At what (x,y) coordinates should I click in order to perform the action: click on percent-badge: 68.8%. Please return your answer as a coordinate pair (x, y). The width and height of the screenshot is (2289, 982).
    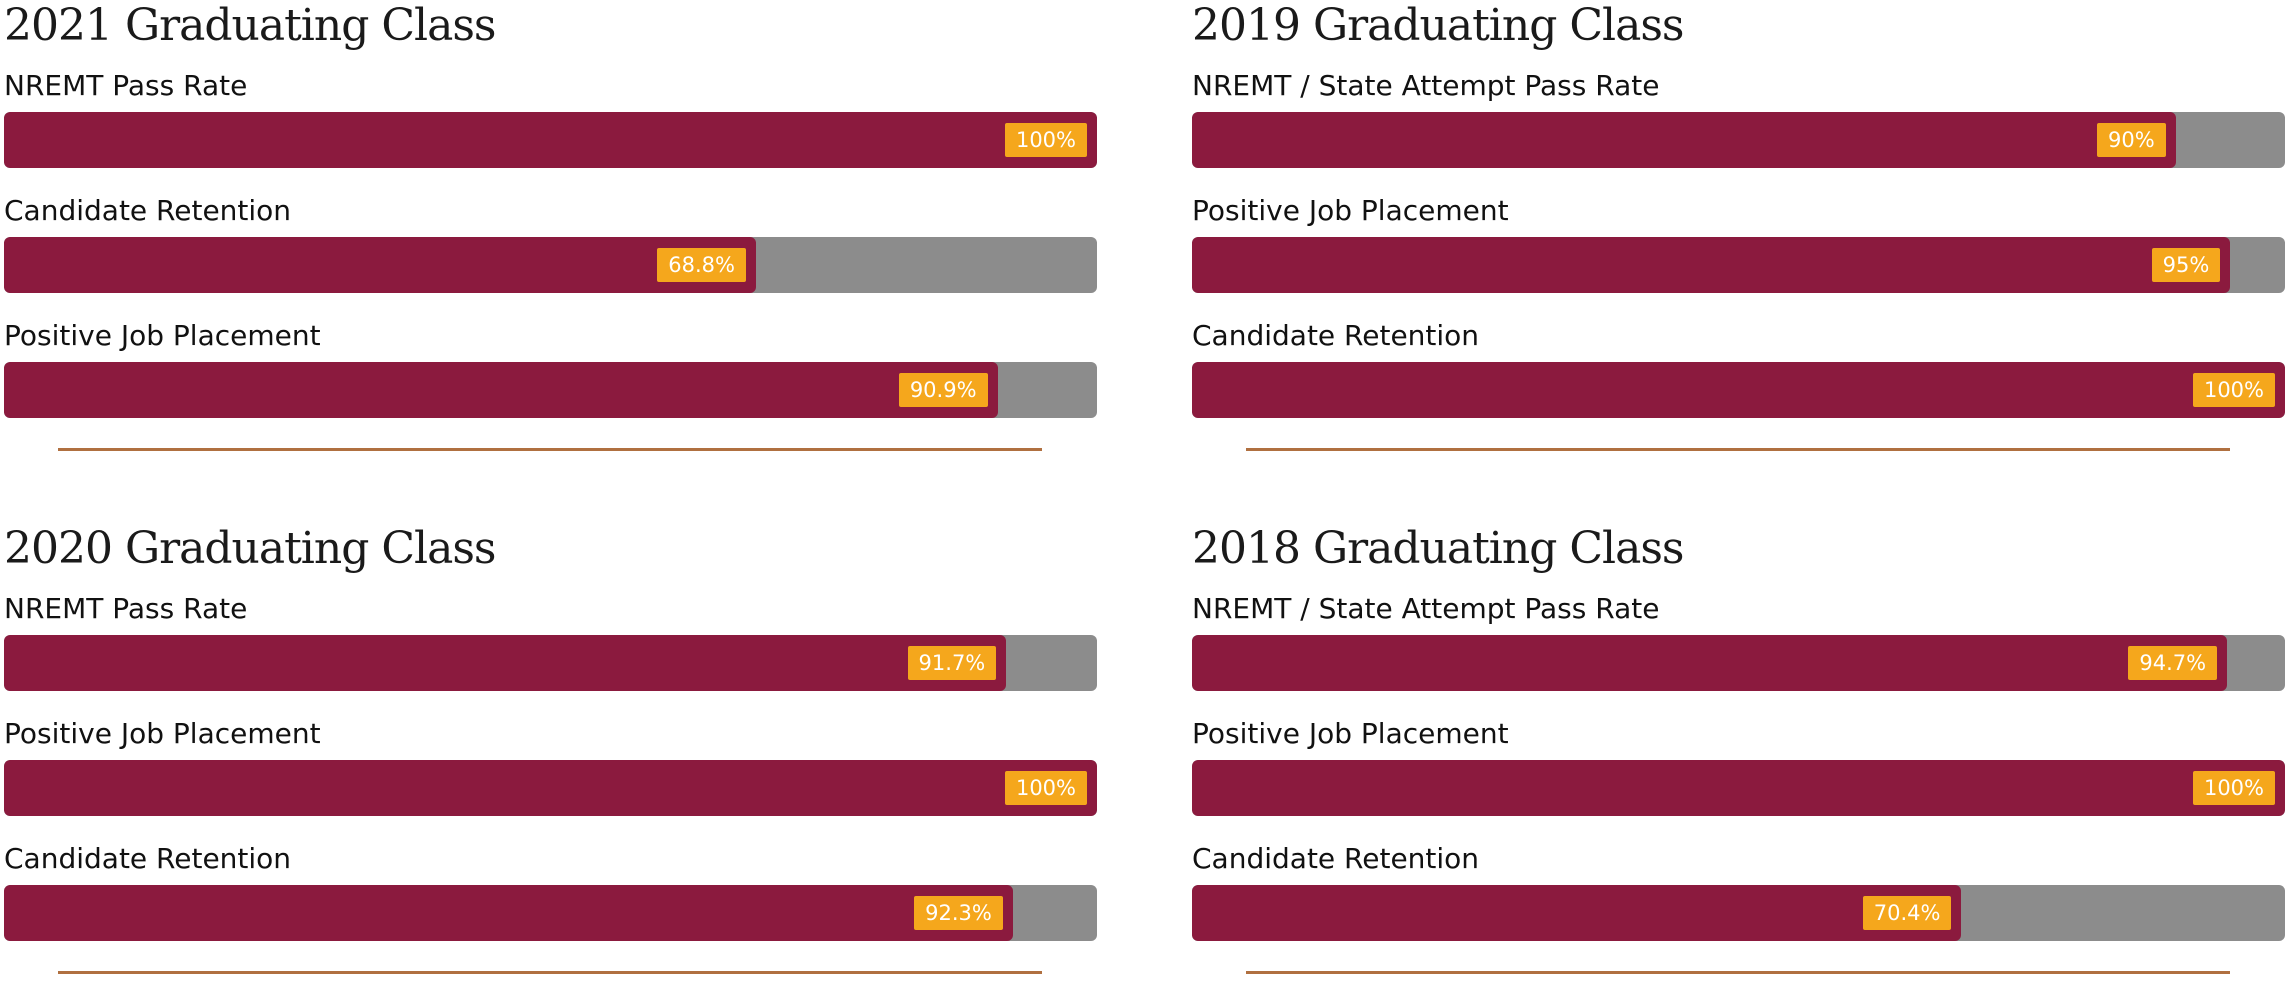
    Looking at the image, I should click on (701, 265).